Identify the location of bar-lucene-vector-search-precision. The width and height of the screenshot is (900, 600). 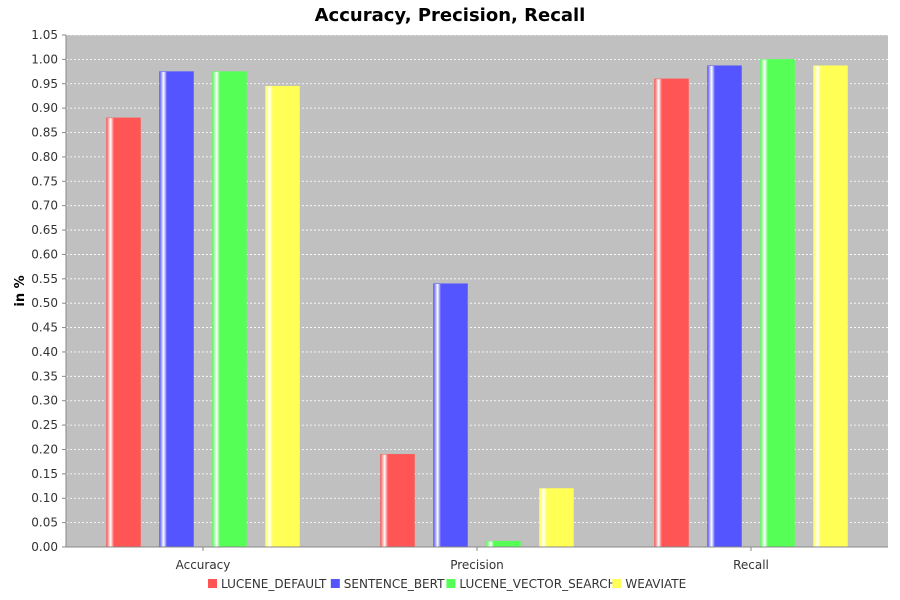
(503, 544).